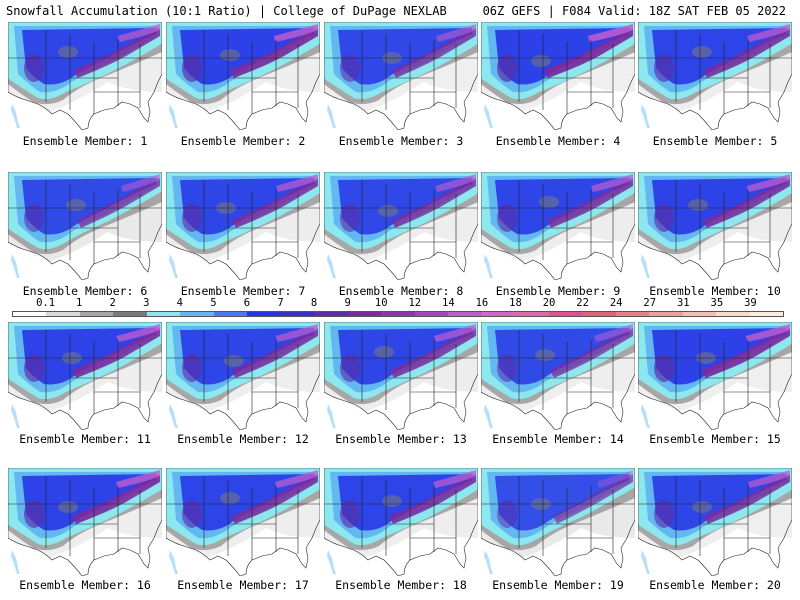 This screenshot has height=600, width=800. I want to click on color-scale-bar, so click(398, 314).